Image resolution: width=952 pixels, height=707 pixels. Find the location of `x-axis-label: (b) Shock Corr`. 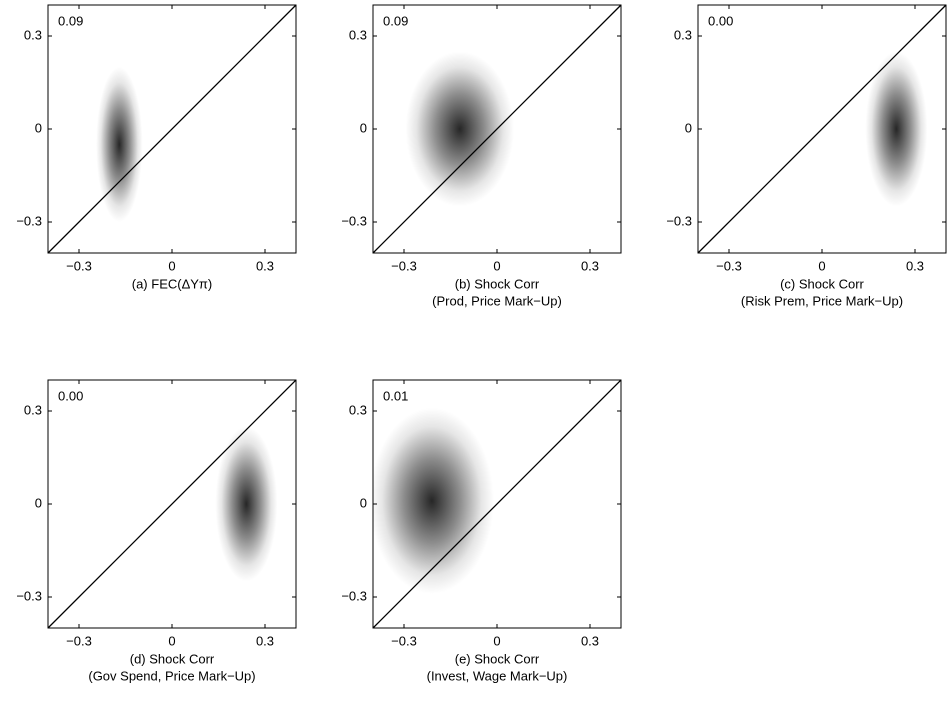

x-axis-label: (b) Shock Corr is located at coordinates (497, 283).